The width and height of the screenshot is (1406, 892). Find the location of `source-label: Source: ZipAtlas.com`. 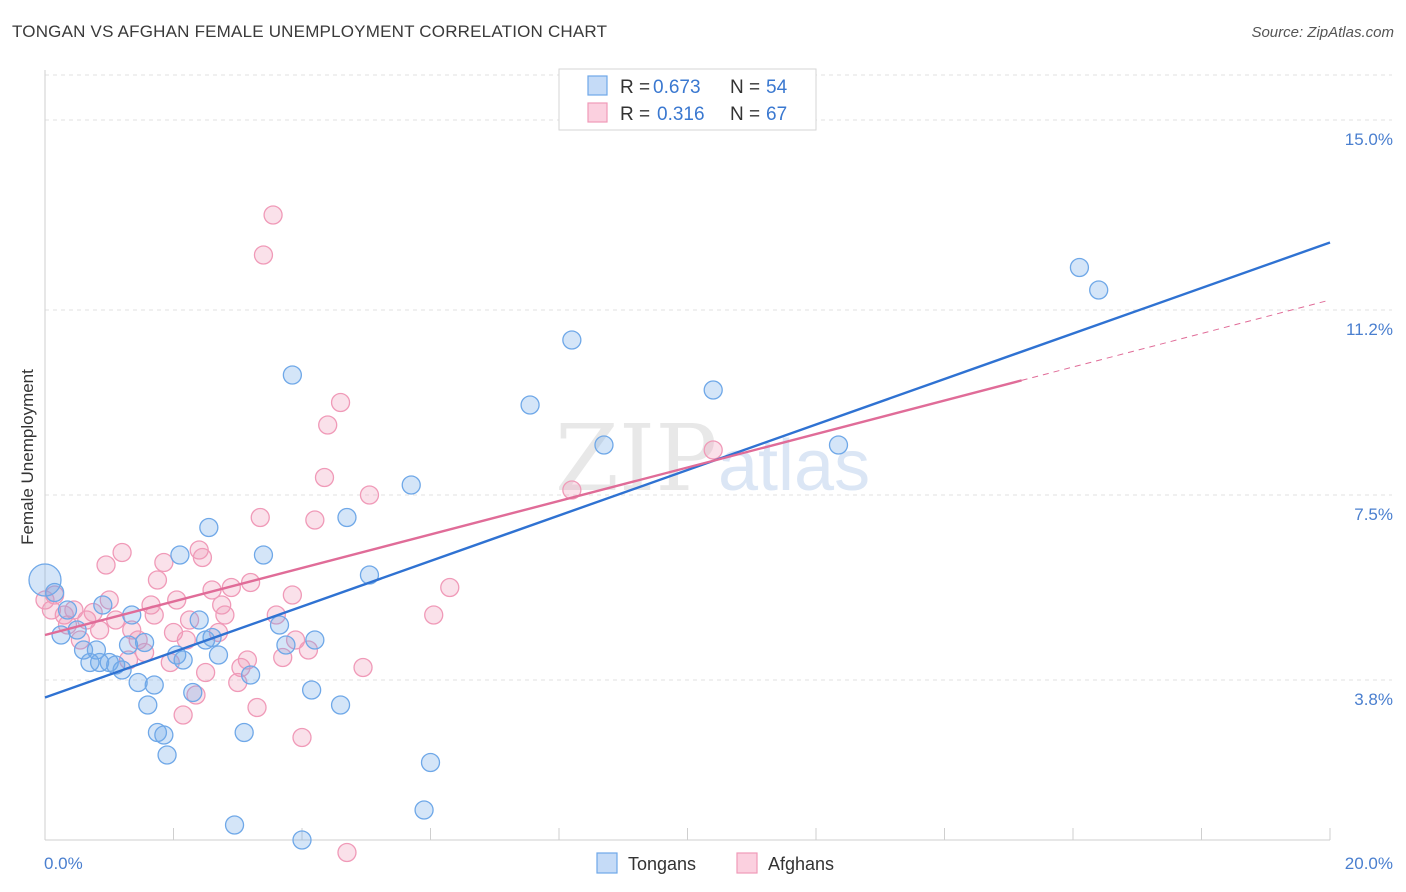

source-label: Source: ZipAtlas.com is located at coordinates (1322, 32).